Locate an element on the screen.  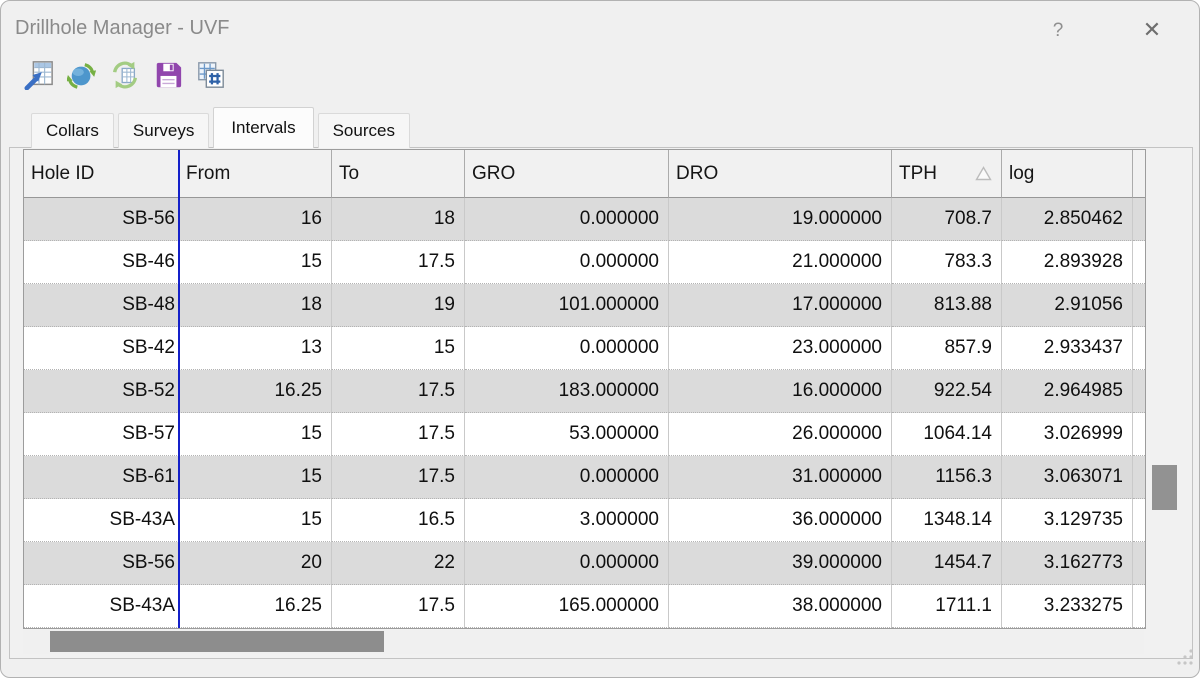
cell-dro: 16.000000 is located at coordinates (780, 391).